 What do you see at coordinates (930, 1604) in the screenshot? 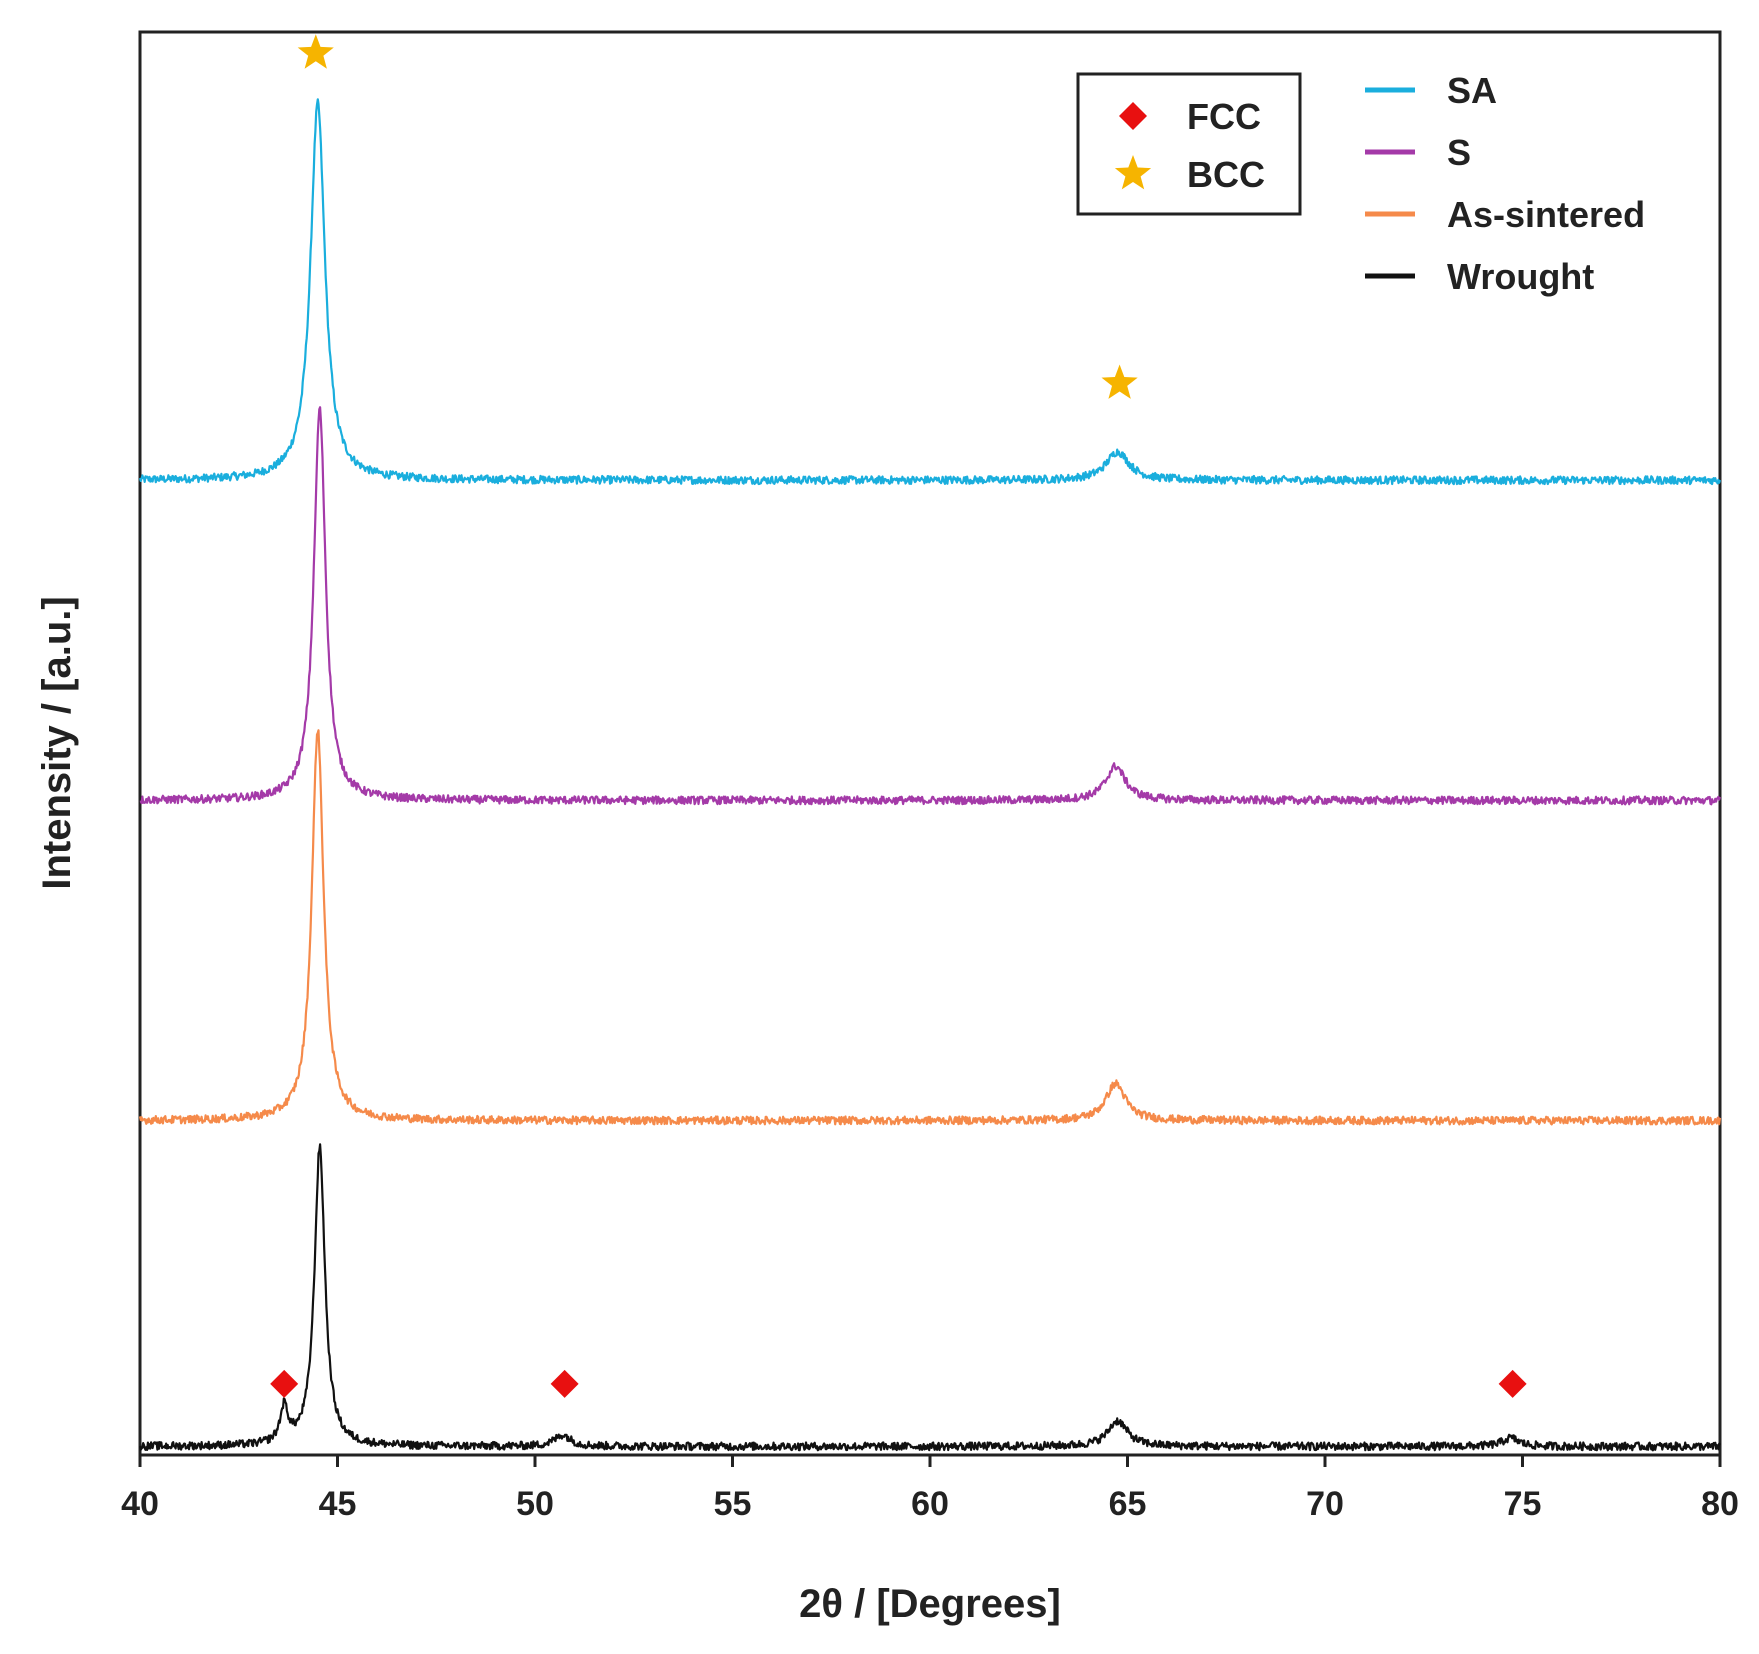
I see `x-axis-title: 2θ / [Degrees]` at bounding box center [930, 1604].